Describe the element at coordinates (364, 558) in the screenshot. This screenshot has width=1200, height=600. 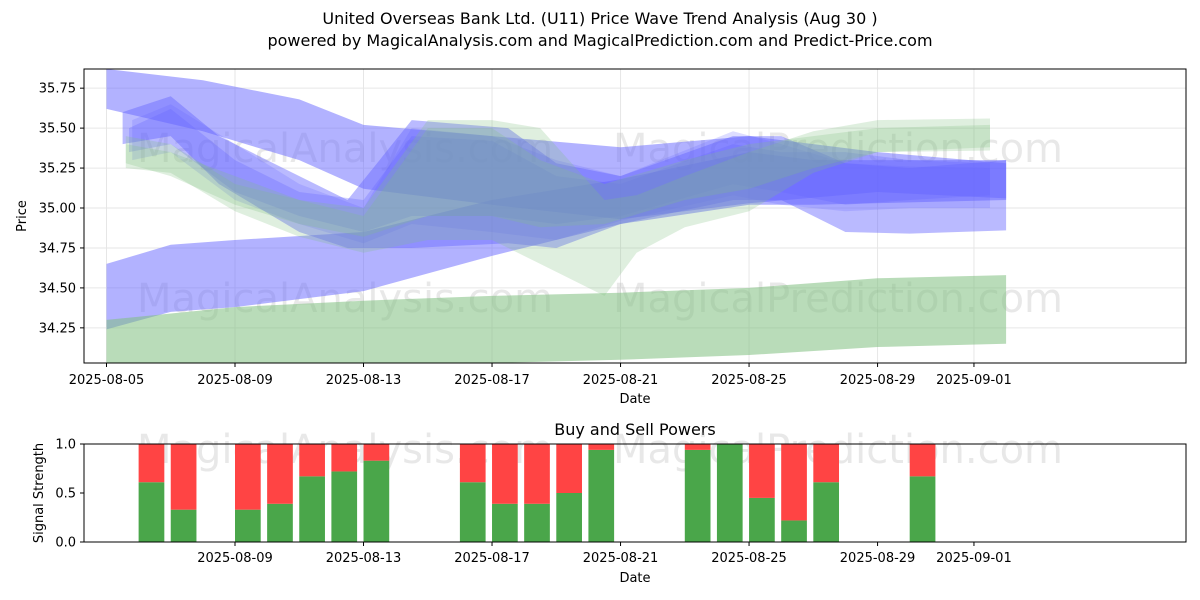
I see `signal-x-tick-label: 2025-08-13` at that location.